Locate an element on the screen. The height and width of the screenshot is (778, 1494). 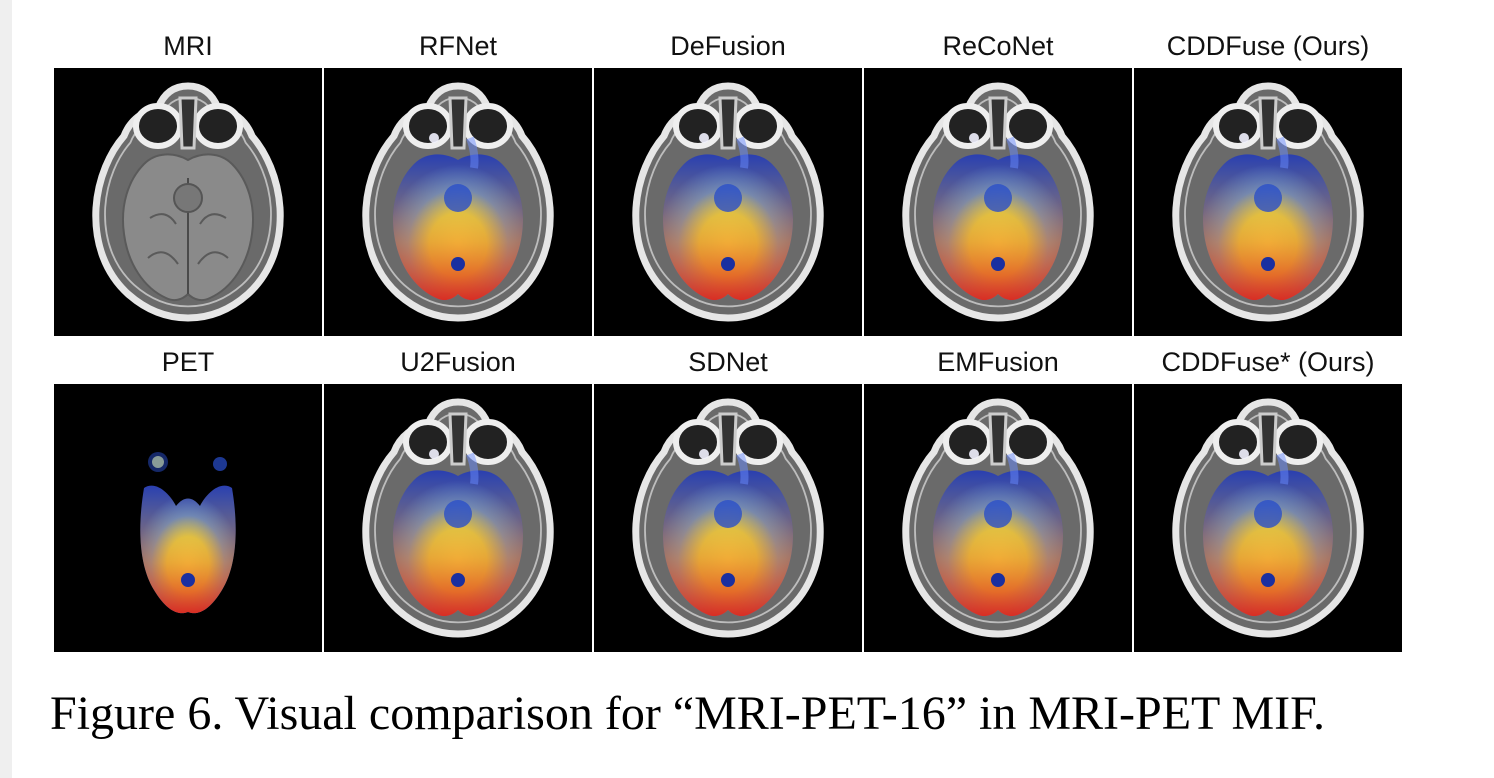
rfnet-fused-image is located at coordinates (458, 202).